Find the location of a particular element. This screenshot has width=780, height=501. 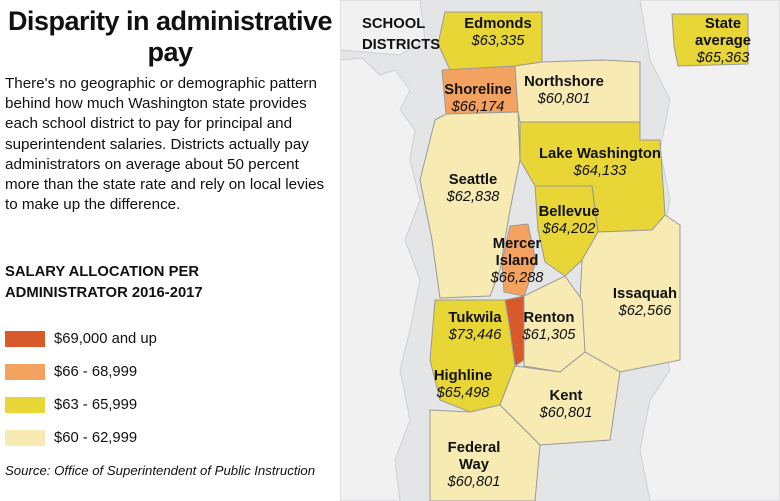

district-federal-way is located at coordinates (485, 452).